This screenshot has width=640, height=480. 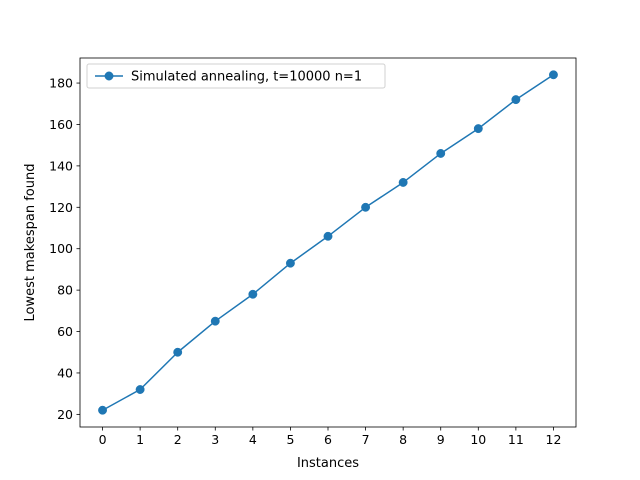 I want to click on y-tick-label: 20, so click(x=65, y=414).